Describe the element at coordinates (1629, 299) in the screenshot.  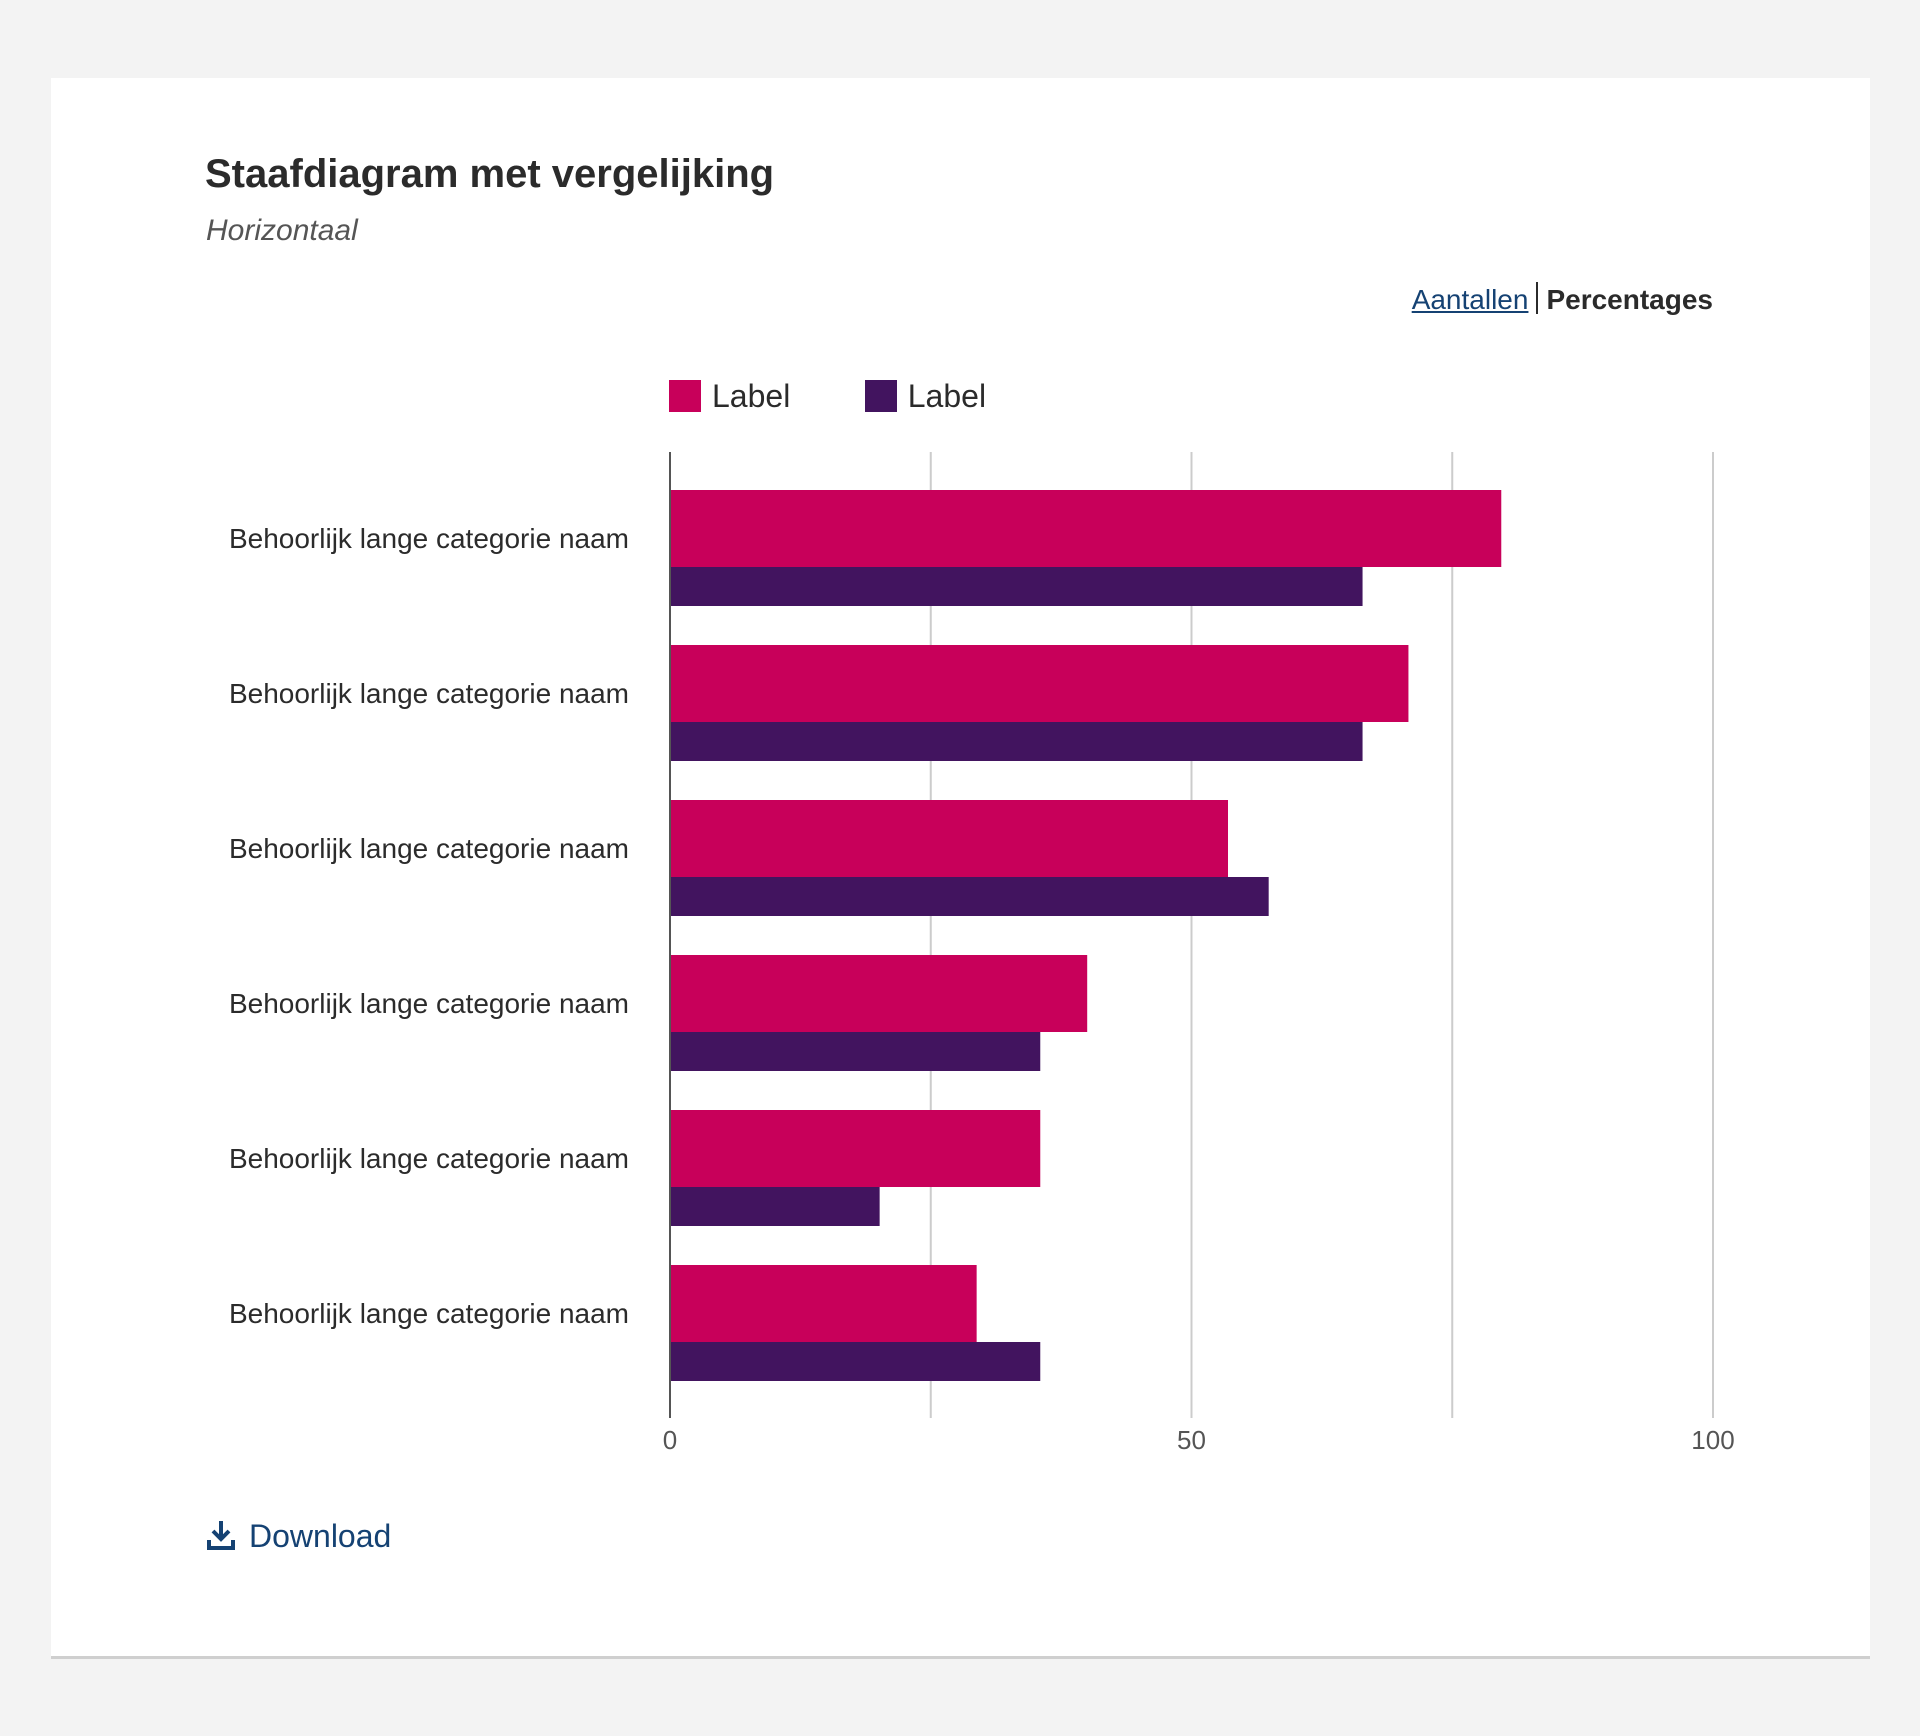
I see `percentages-option: Percentages` at that location.